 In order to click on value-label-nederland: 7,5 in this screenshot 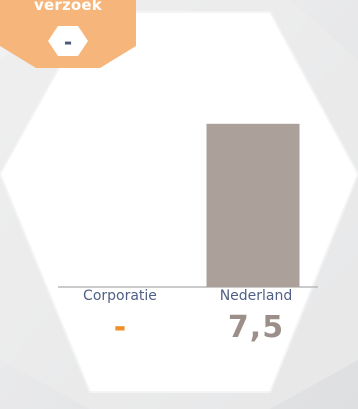, I will do `click(256, 327)`.